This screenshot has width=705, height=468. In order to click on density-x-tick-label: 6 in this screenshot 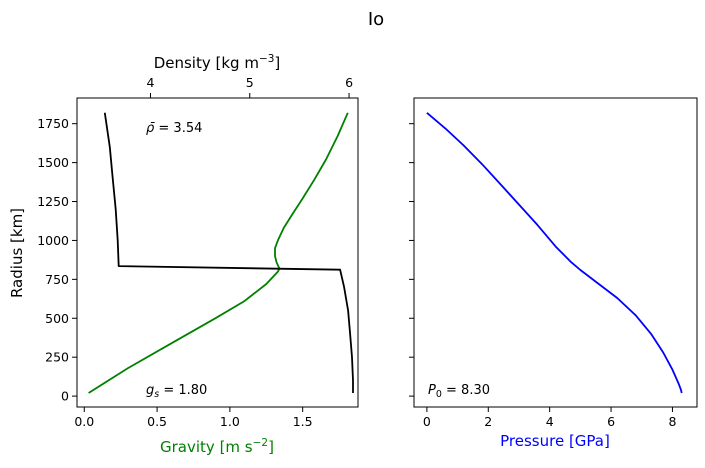, I will do `click(349, 82)`.